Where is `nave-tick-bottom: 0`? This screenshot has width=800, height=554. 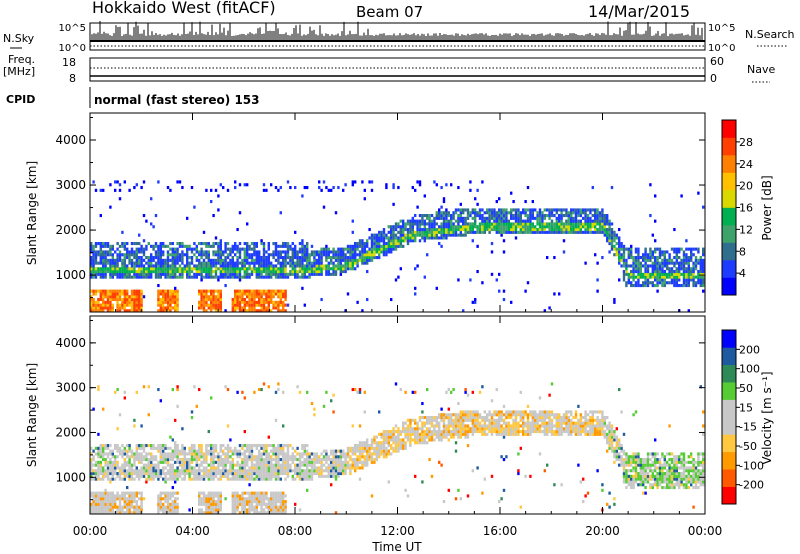
nave-tick-bottom: 0 is located at coordinates (713, 78).